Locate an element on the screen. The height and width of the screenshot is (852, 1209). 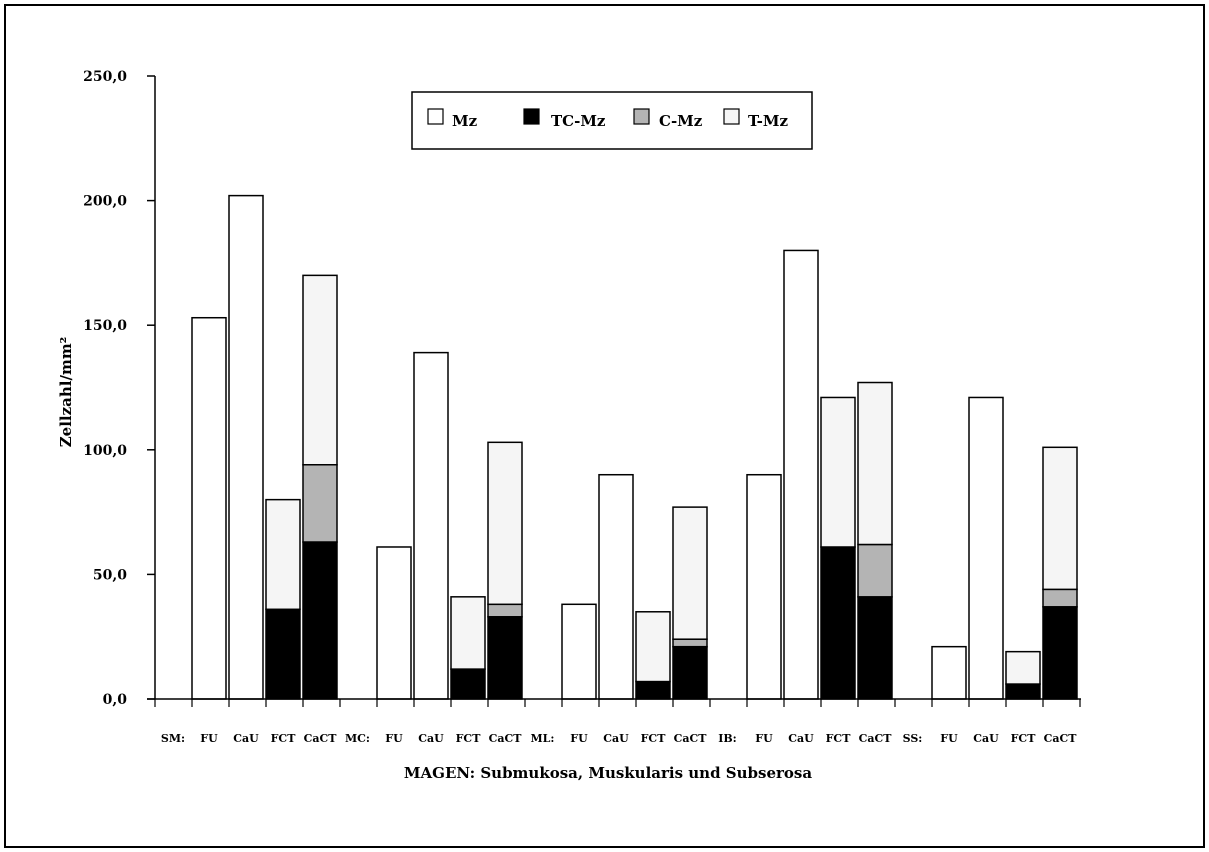
x-group-label: ML: is located at coordinates (543, 738).